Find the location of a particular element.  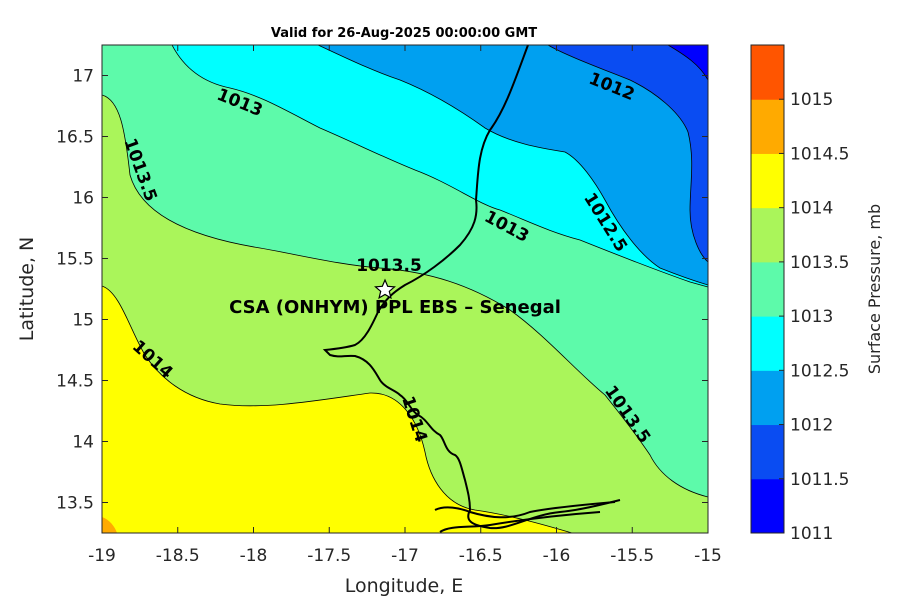

x-tick-label: -18 is located at coordinates (254, 556).